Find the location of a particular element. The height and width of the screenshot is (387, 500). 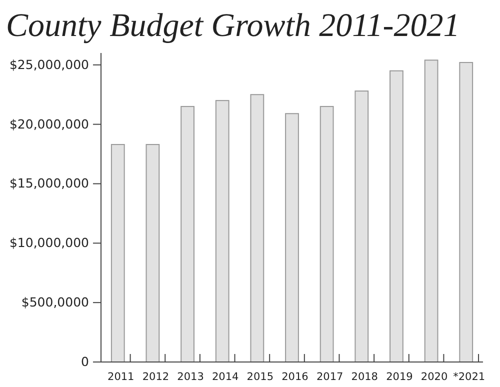

y-tick-label: 0 is located at coordinates (85, 361).